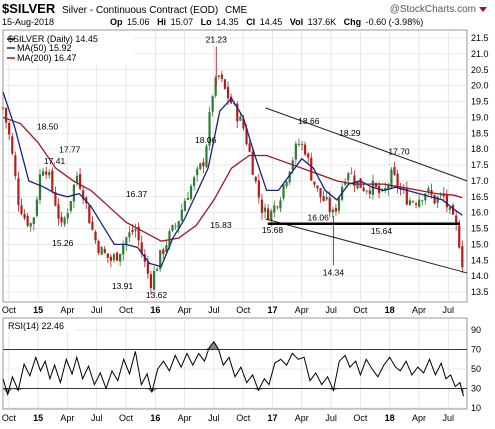 The height and width of the screenshot is (429, 495). I want to click on lo-value: 14.35, so click(227, 22).